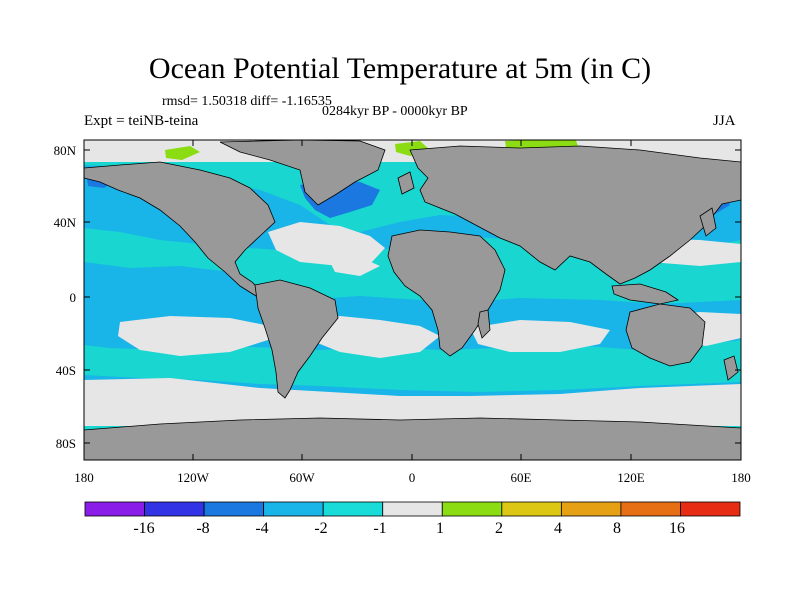 This screenshot has width=800, height=600. Describe the element at coordinates (296, 339) in the screenshot. I see `south-america` at that location.